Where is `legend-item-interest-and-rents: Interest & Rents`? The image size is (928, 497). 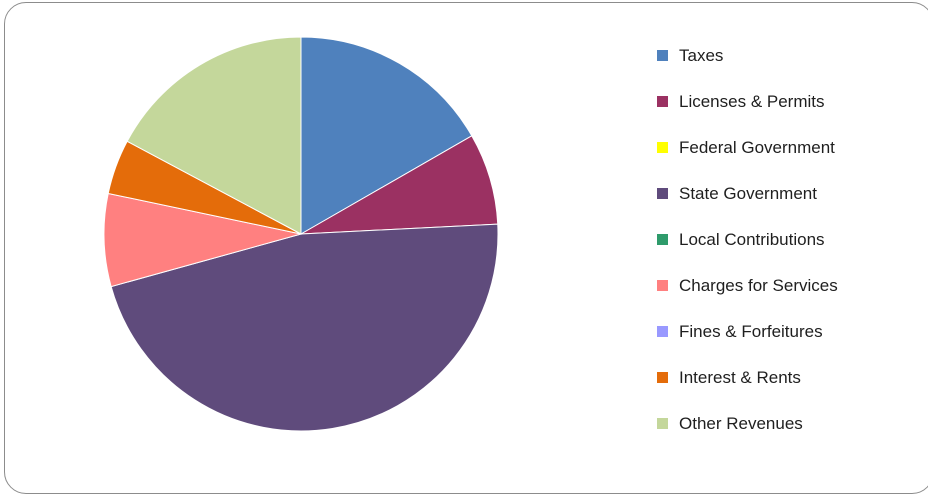 legend-item-interest-and-rents: Interest & Rents is located at coordinates (747, 377).